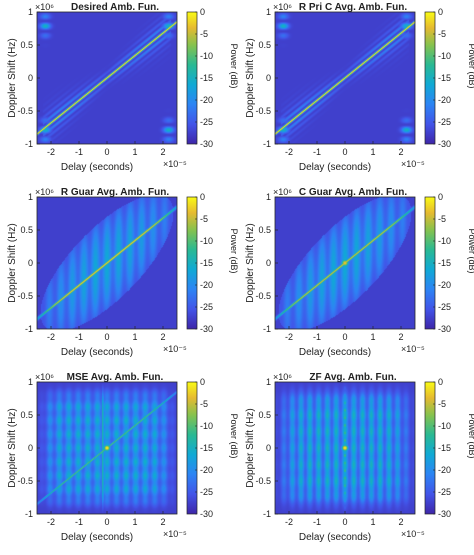 The height and width of the screenshot is (555, 474). What do you see at coordinates (115, 7) in the screenshot?
I see `panel-title: Desired Amb. Fun.` at bounding box center [115, 7].